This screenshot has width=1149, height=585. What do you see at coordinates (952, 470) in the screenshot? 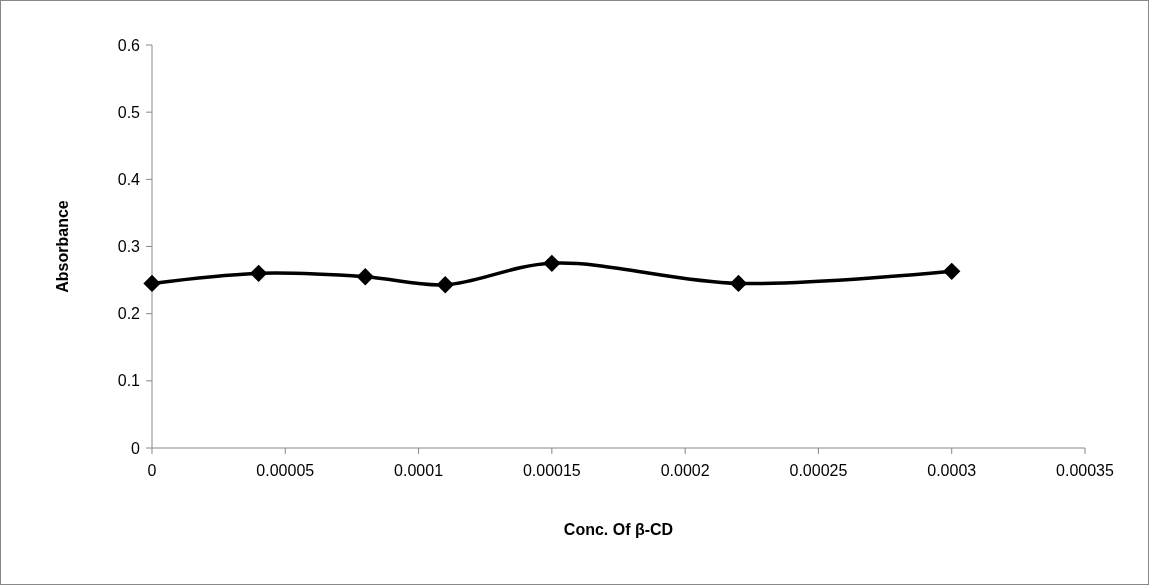
I see `x-tick-label: 0.0003` at bounding box center [952, 470].